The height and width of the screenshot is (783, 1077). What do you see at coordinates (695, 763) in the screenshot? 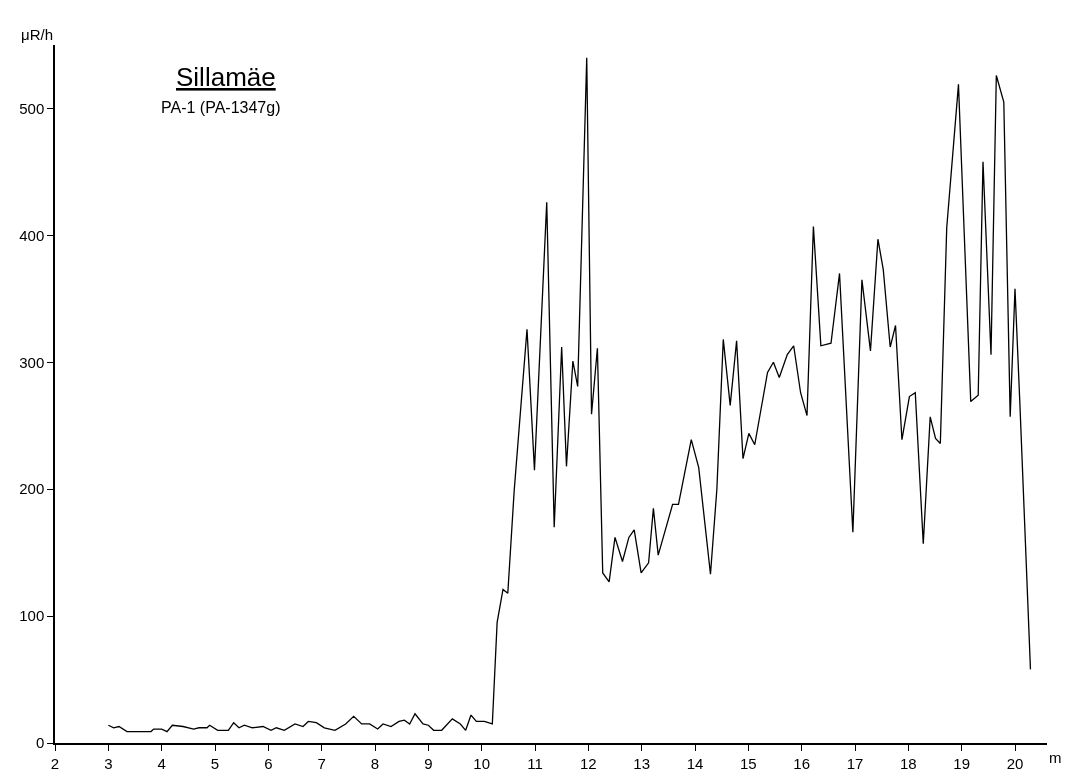
I see `x-tick-label: 14` at bounding box center [695, 763].